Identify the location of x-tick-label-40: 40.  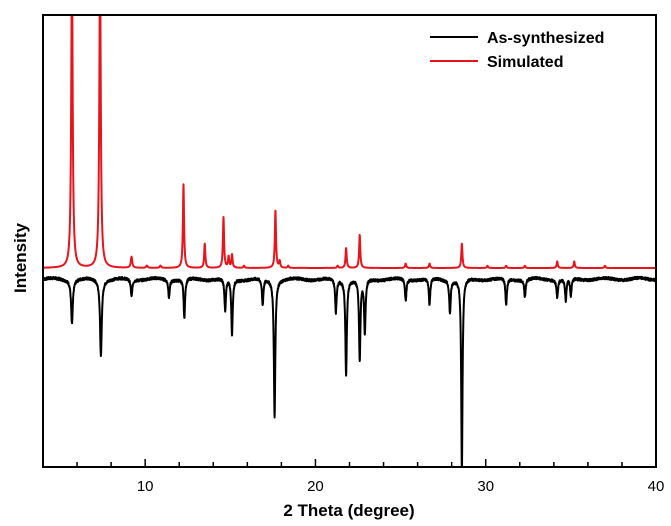
(656, 486).